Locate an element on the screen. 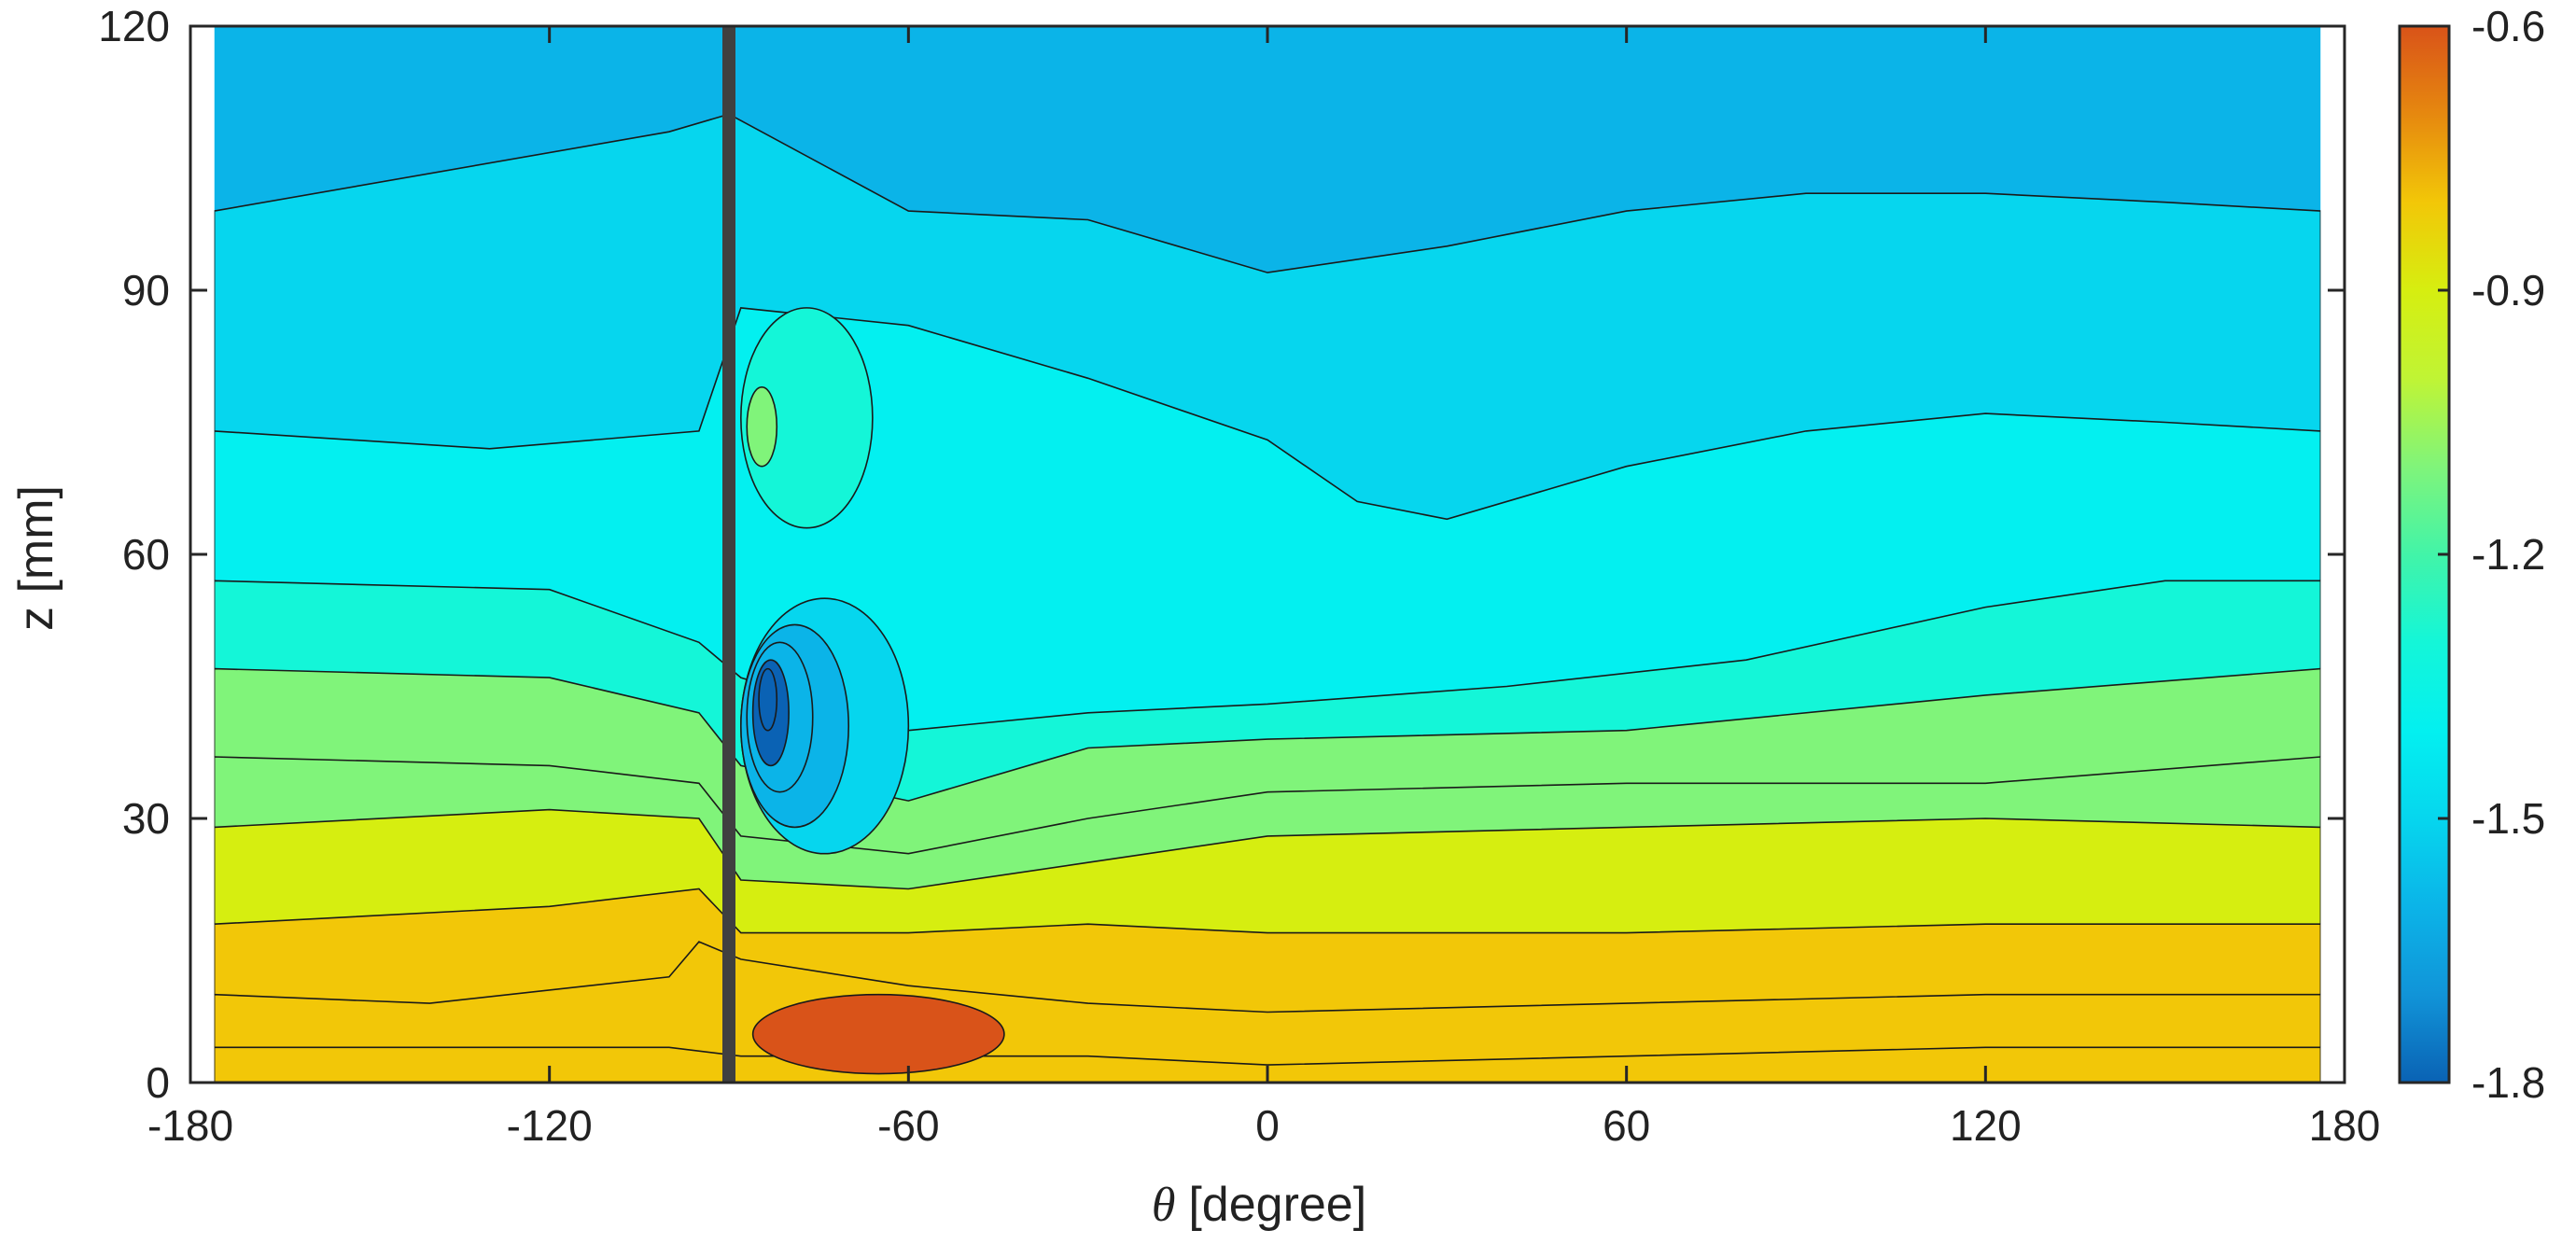 This screenshot has width=2576, height=1244. x-tick-label: 180 is located at coordinates (2345, 1125).